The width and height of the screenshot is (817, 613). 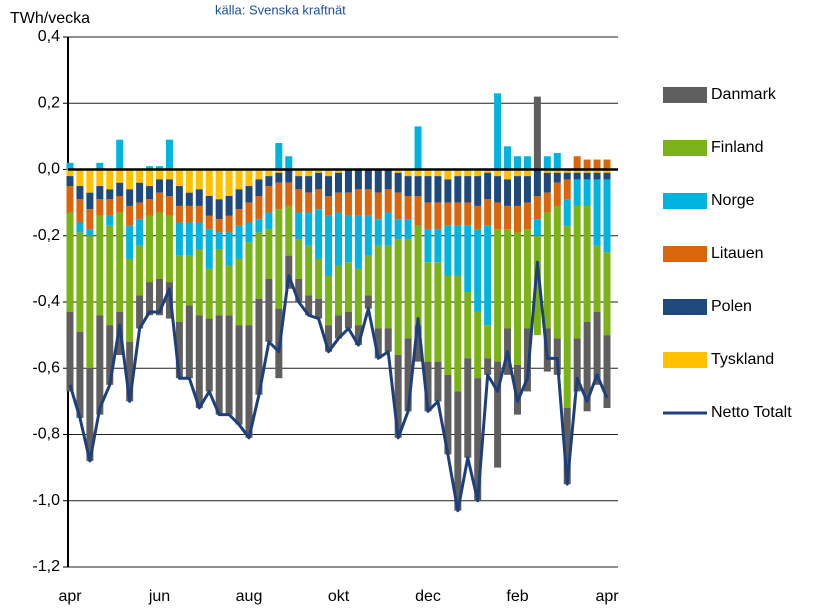 What do you see at coordinates (517, 596) in the screenshot?
I see `x-tick-label: feb` at bounding box center [517, 596].